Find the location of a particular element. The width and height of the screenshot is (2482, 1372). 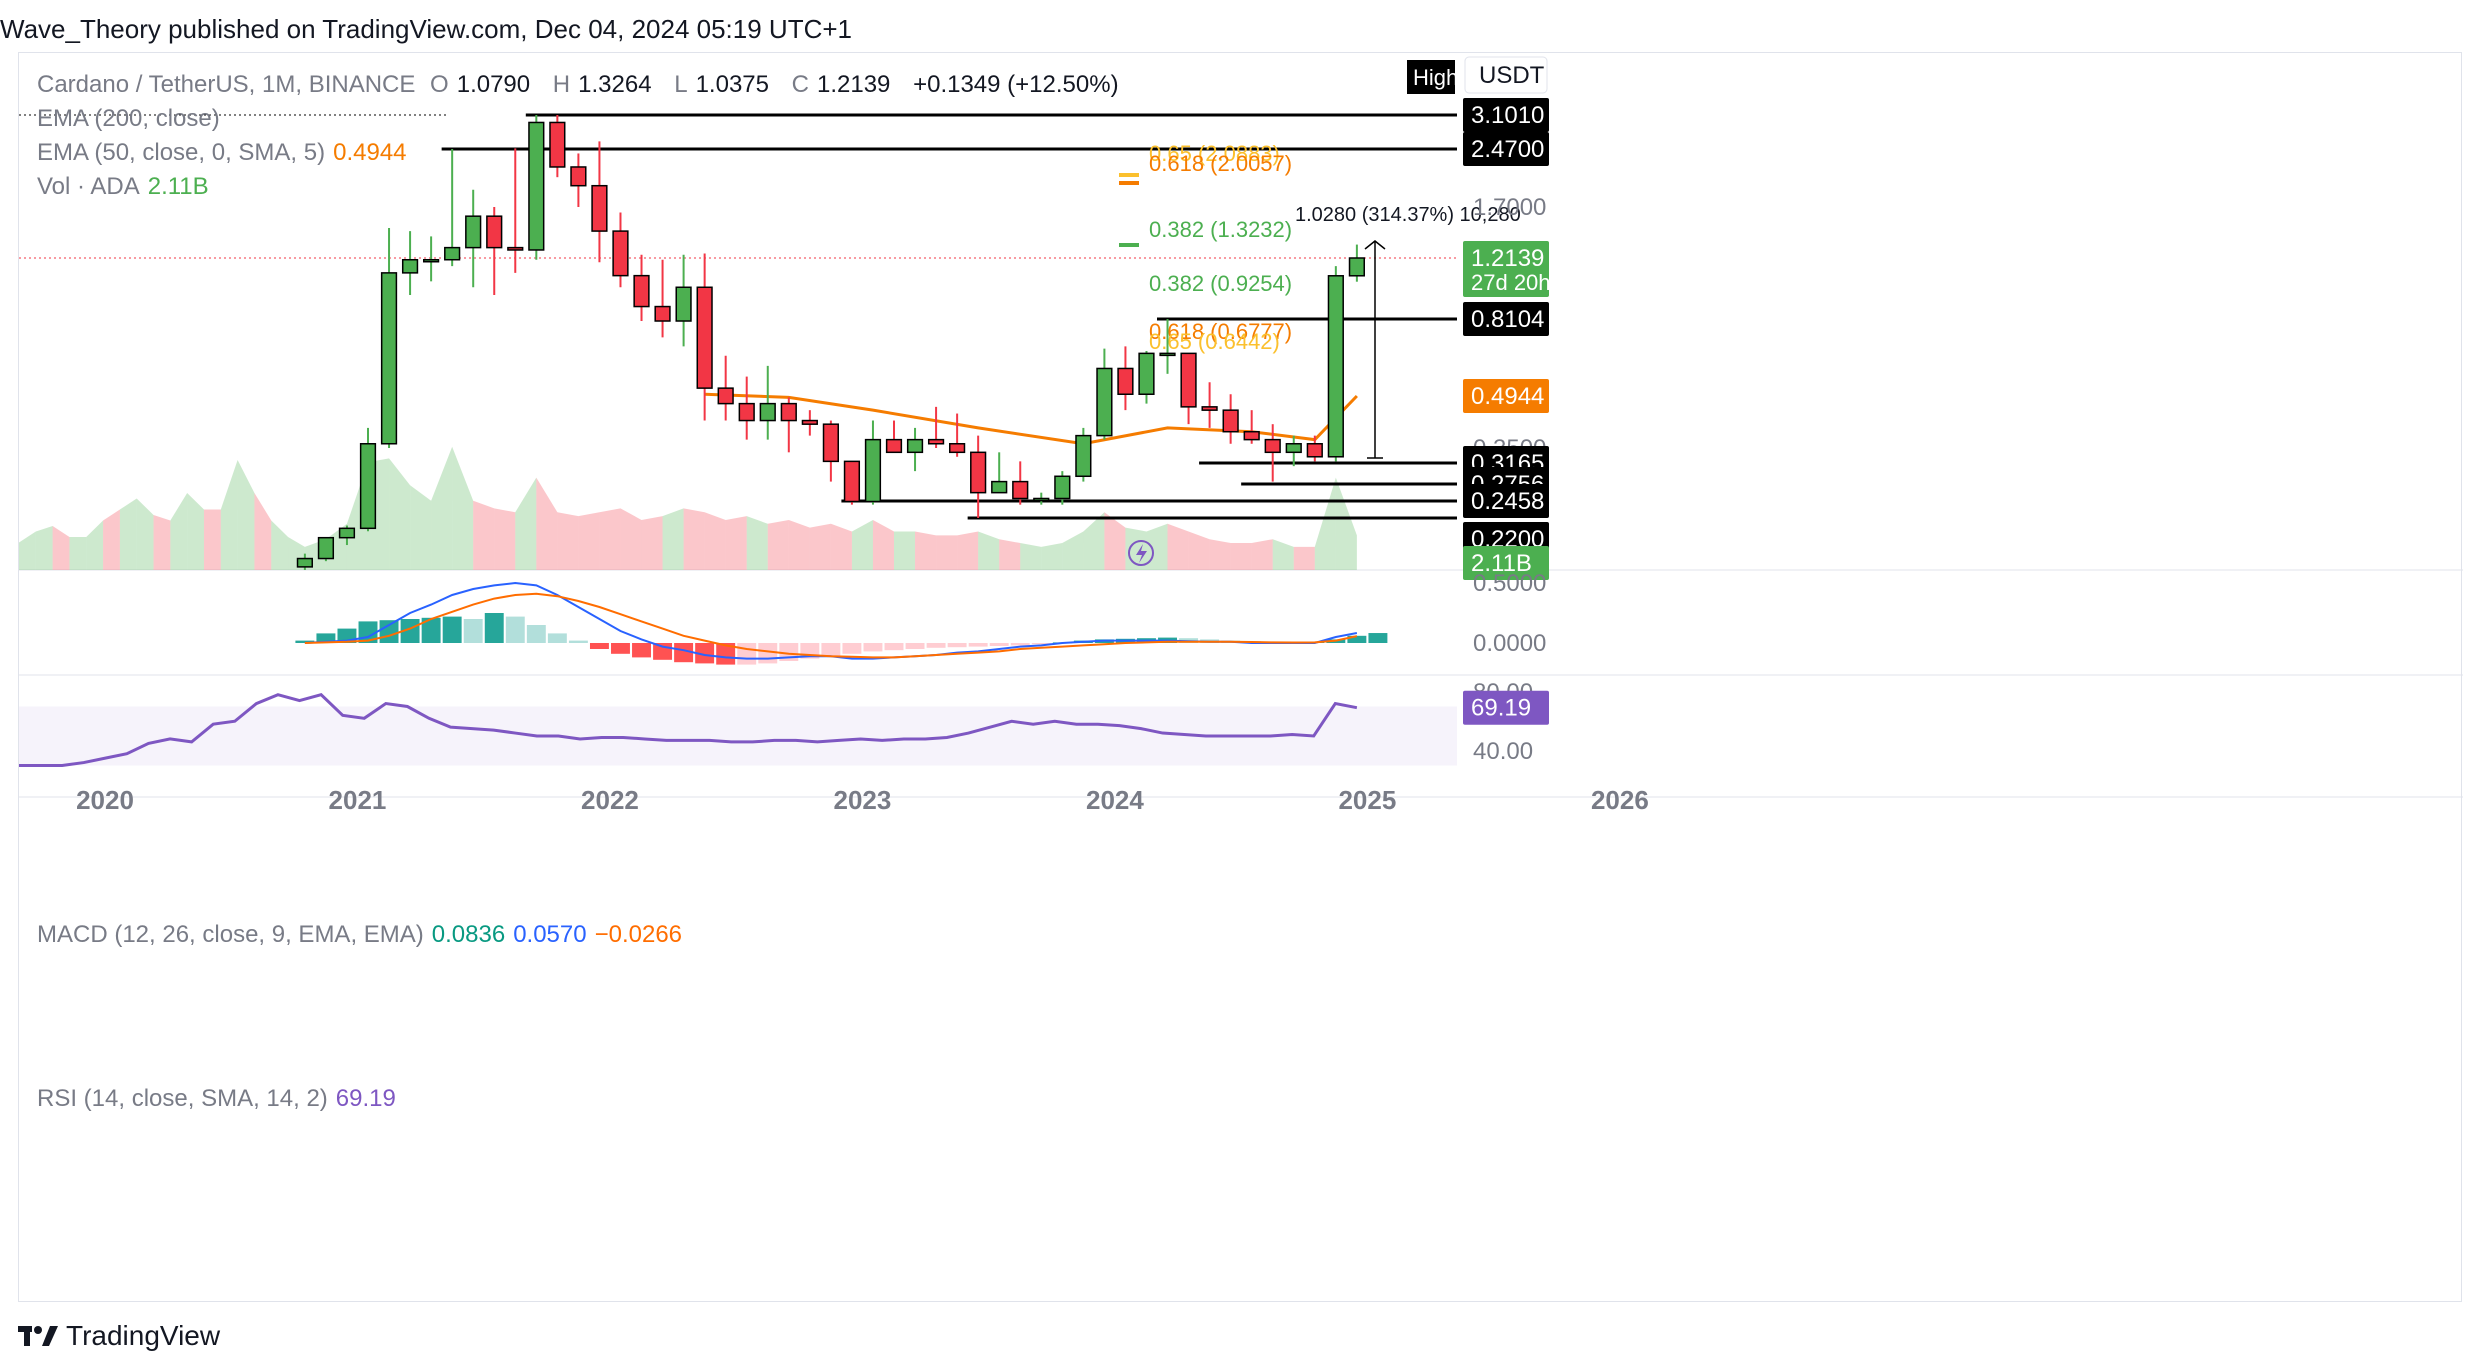

fib-label: 0.382 (1.3232) is located at coordinates (1220, 229).